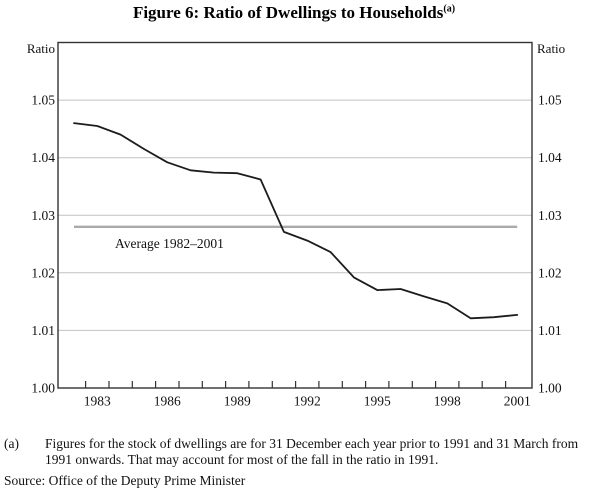  Describe the element at coordinates (40, 48) in the screenshot. I see `y-axis-title-left: Ratio` at that location.